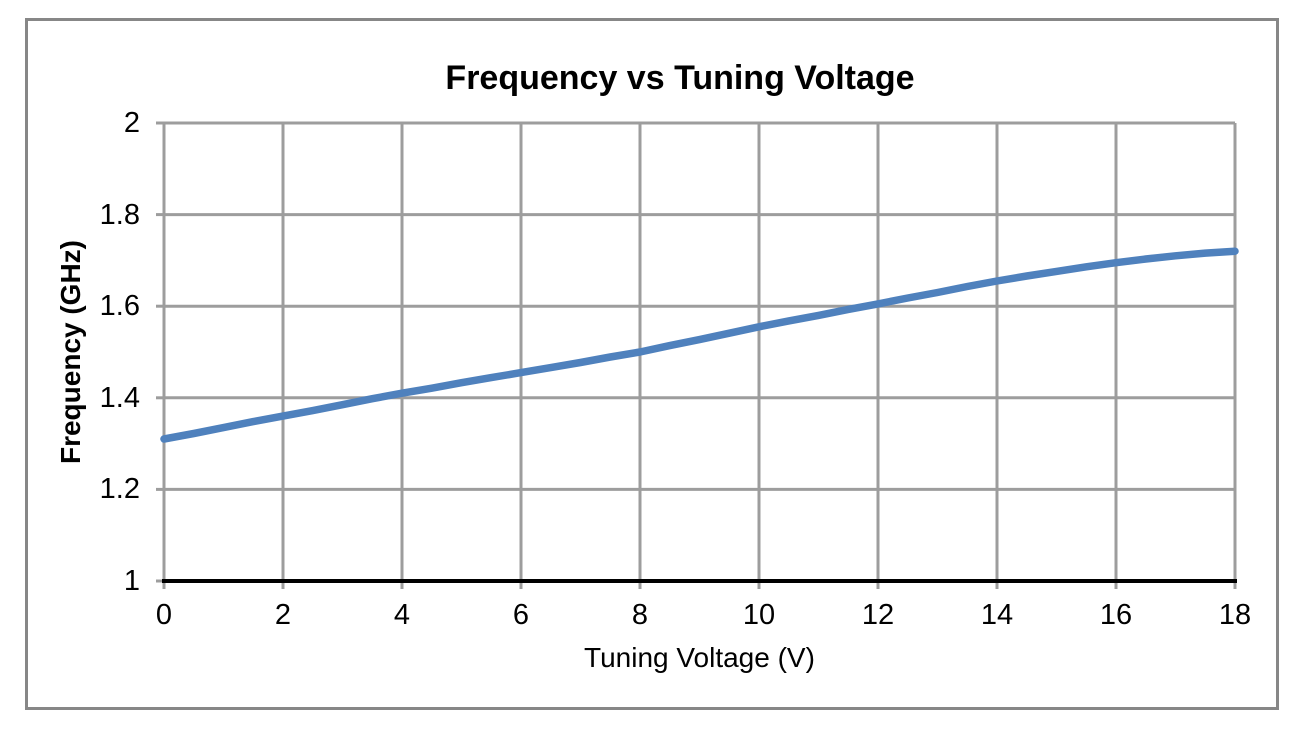  I want to click on y-tick-label: 1.4, so click(119, 397).